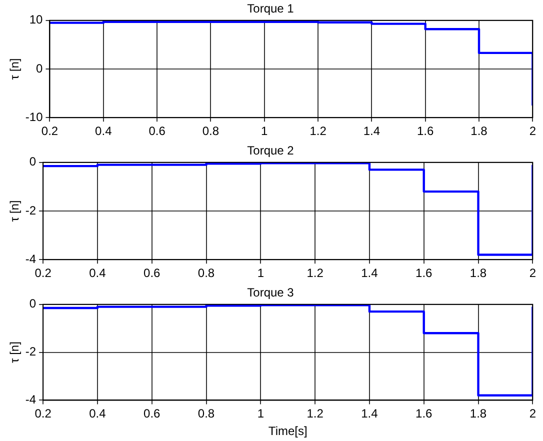  What do you see at coordinates (270, 9) in the screenshot?
I see `chart-title: Torque 1` at bounding box center [270, 9].